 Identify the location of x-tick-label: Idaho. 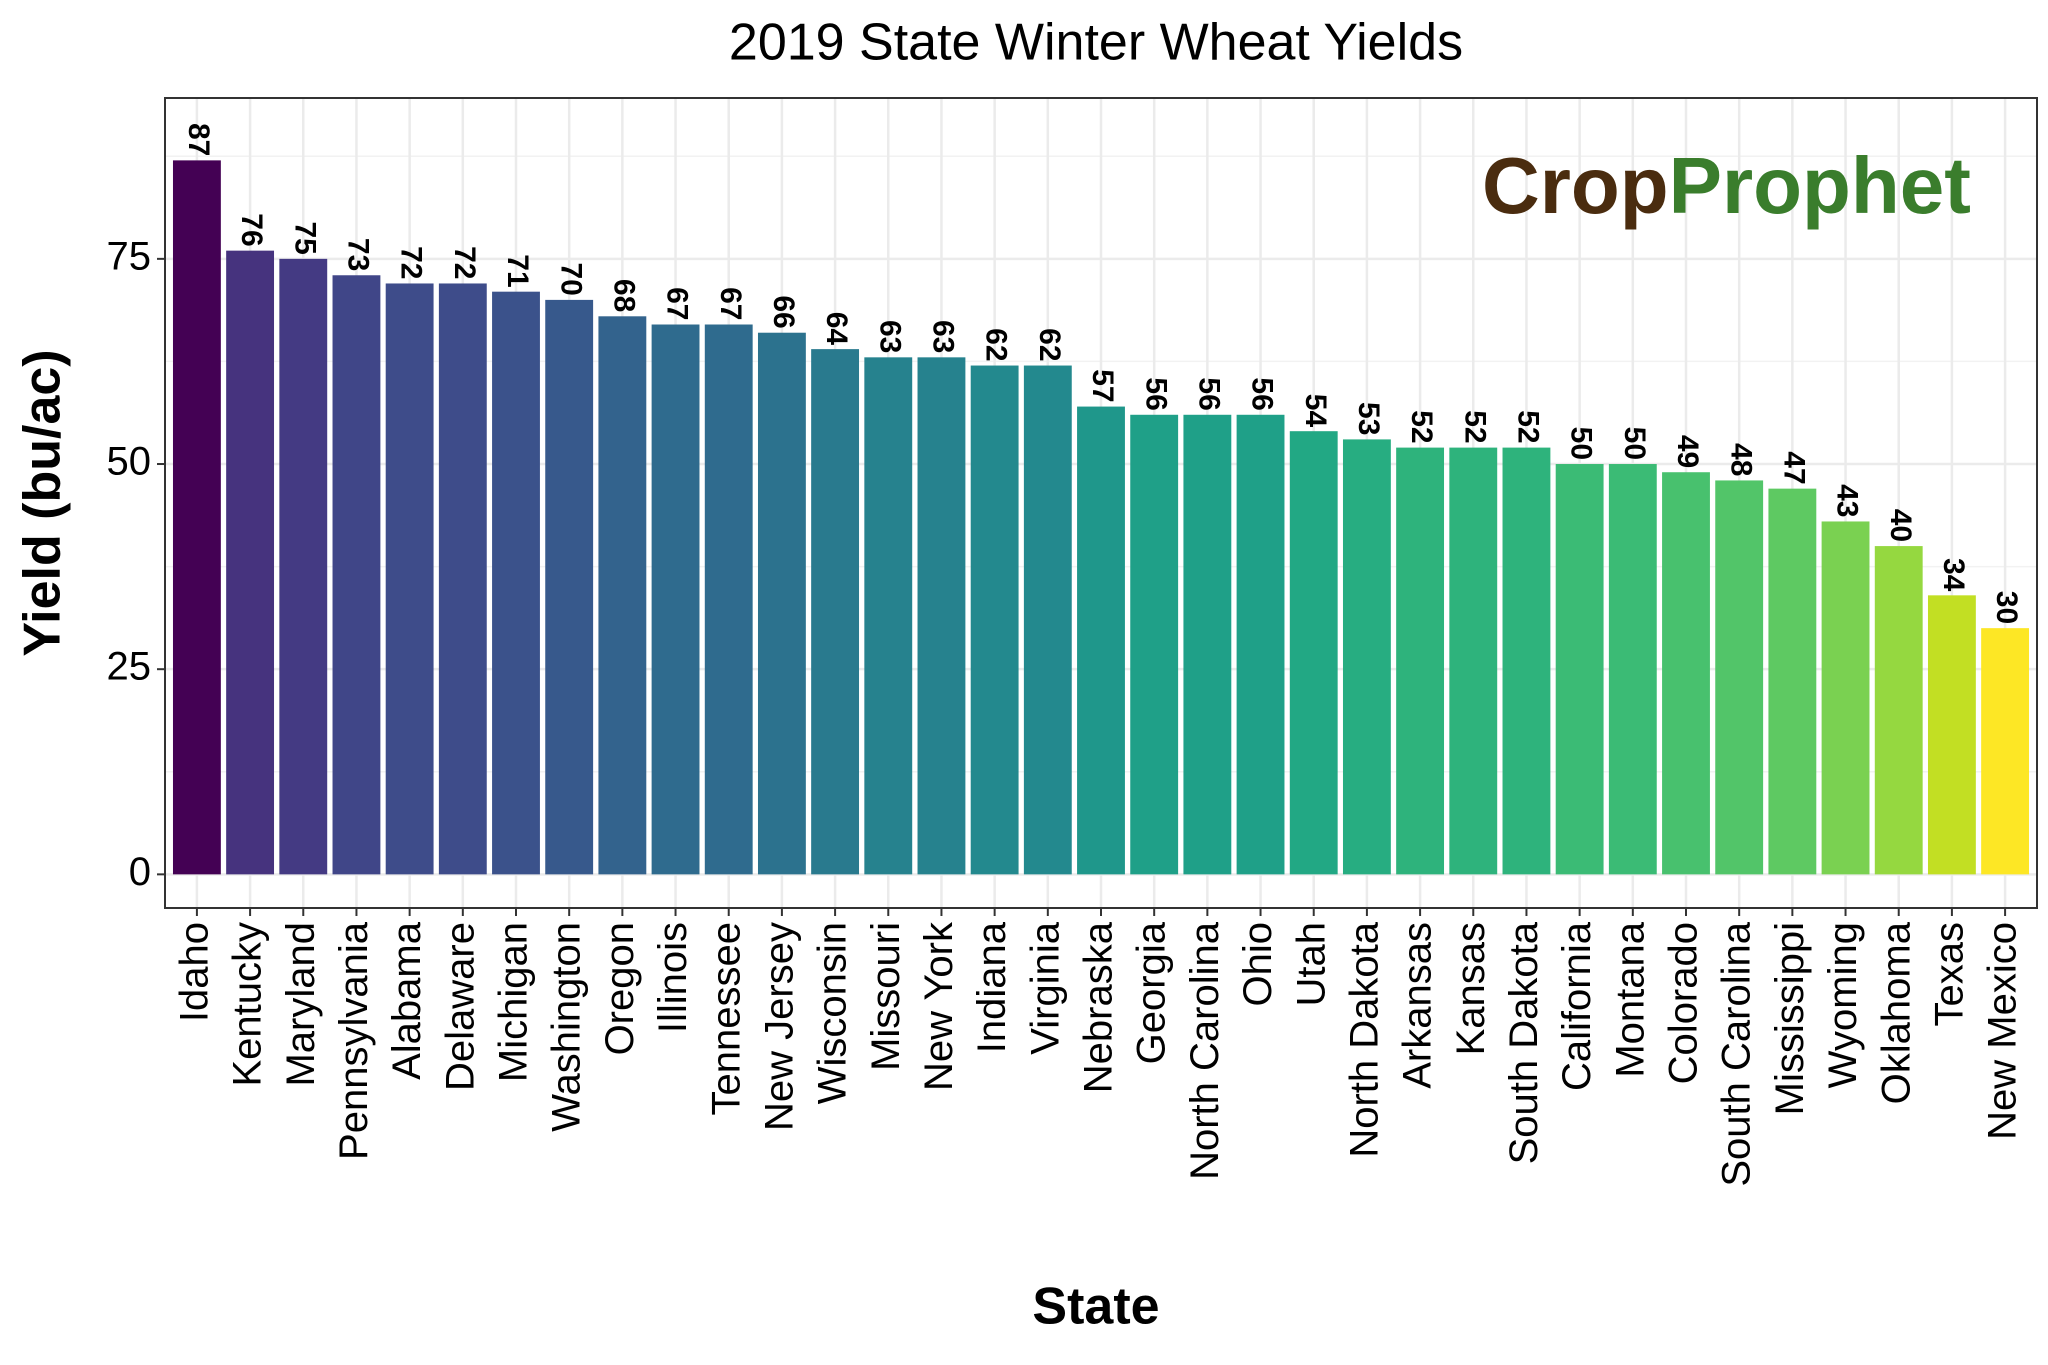
(194, 972).